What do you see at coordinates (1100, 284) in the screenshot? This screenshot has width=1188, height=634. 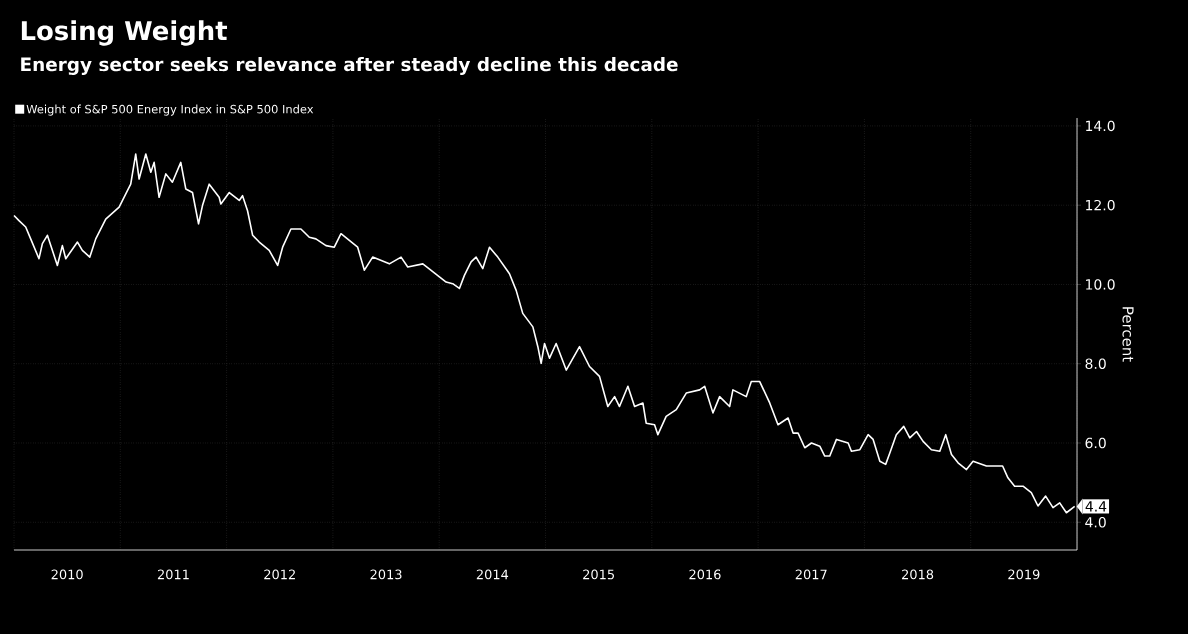 I see `y-tick-label: 10.0` at bounding box center [1100, 284].